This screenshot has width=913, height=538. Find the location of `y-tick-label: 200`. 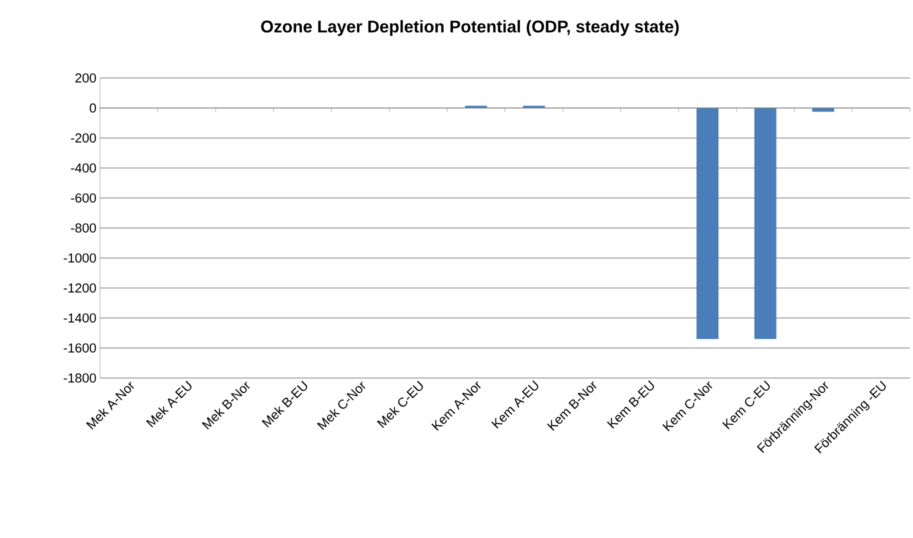

y-tick-label: 200 is located at coordinates (85, 78).